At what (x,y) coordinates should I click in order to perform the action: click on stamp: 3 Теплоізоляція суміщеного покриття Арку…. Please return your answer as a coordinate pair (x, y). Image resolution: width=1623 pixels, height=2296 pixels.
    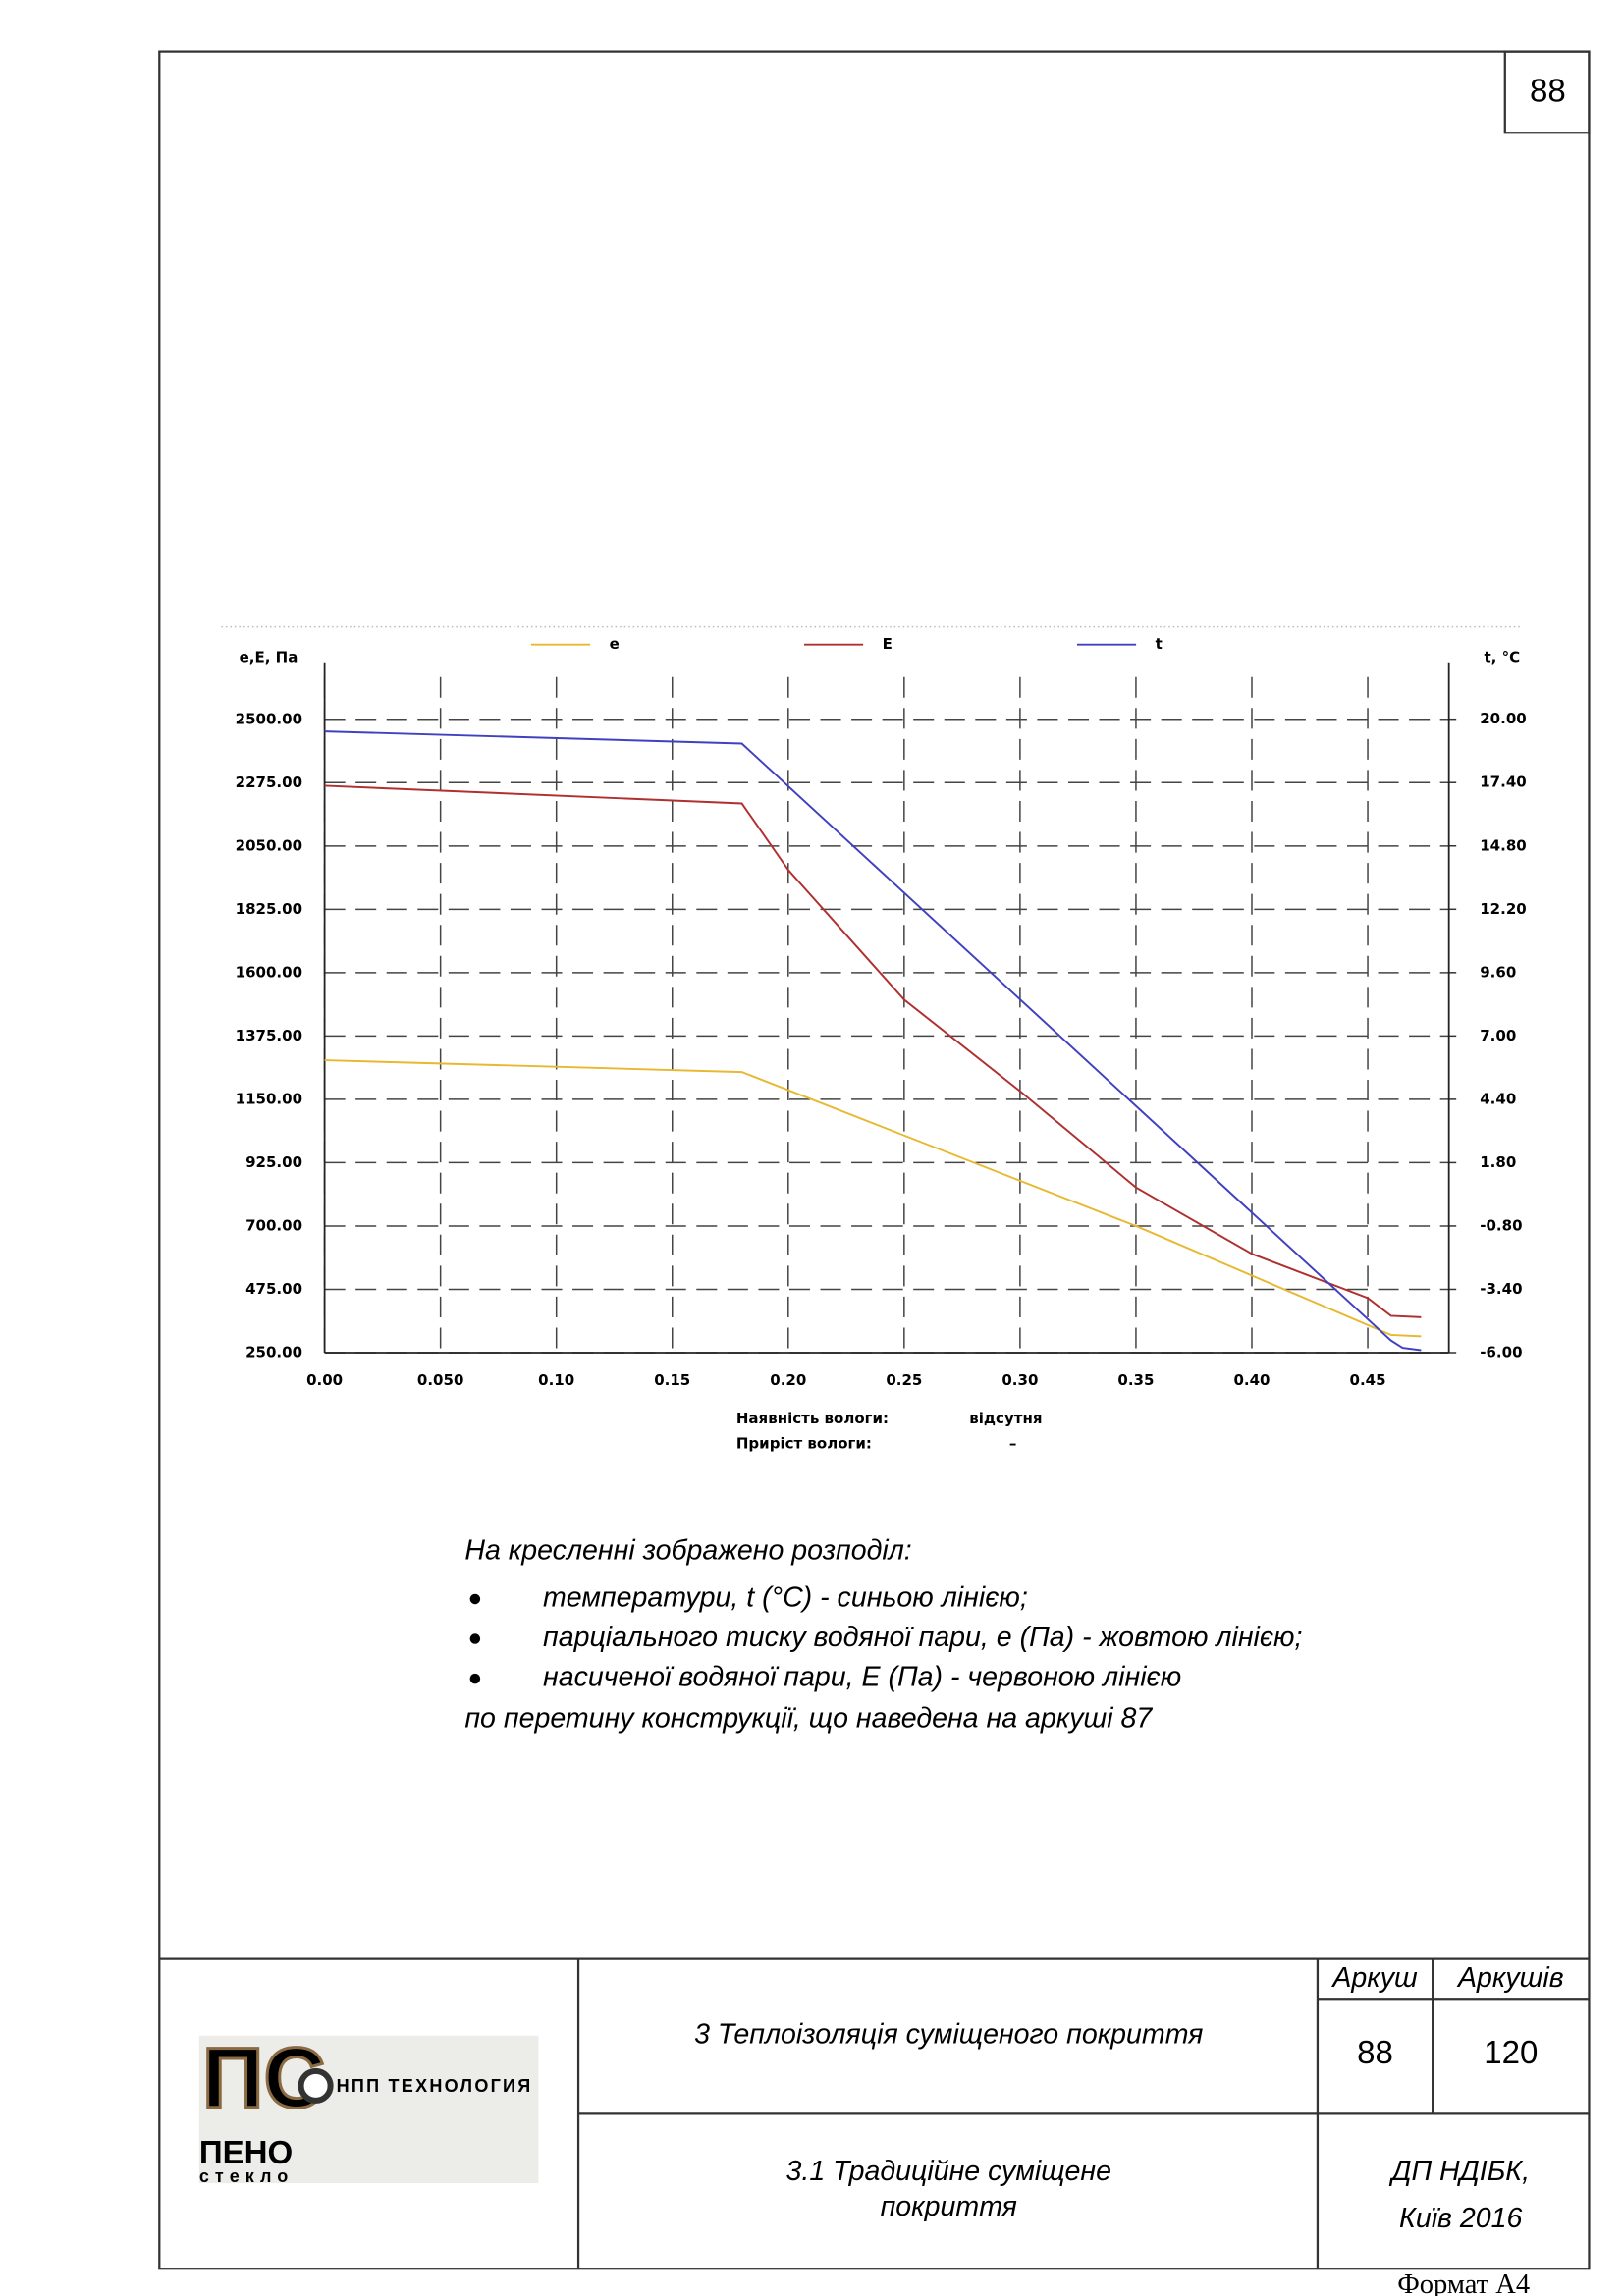
    Looking at the image, I should click on (874, 2126).